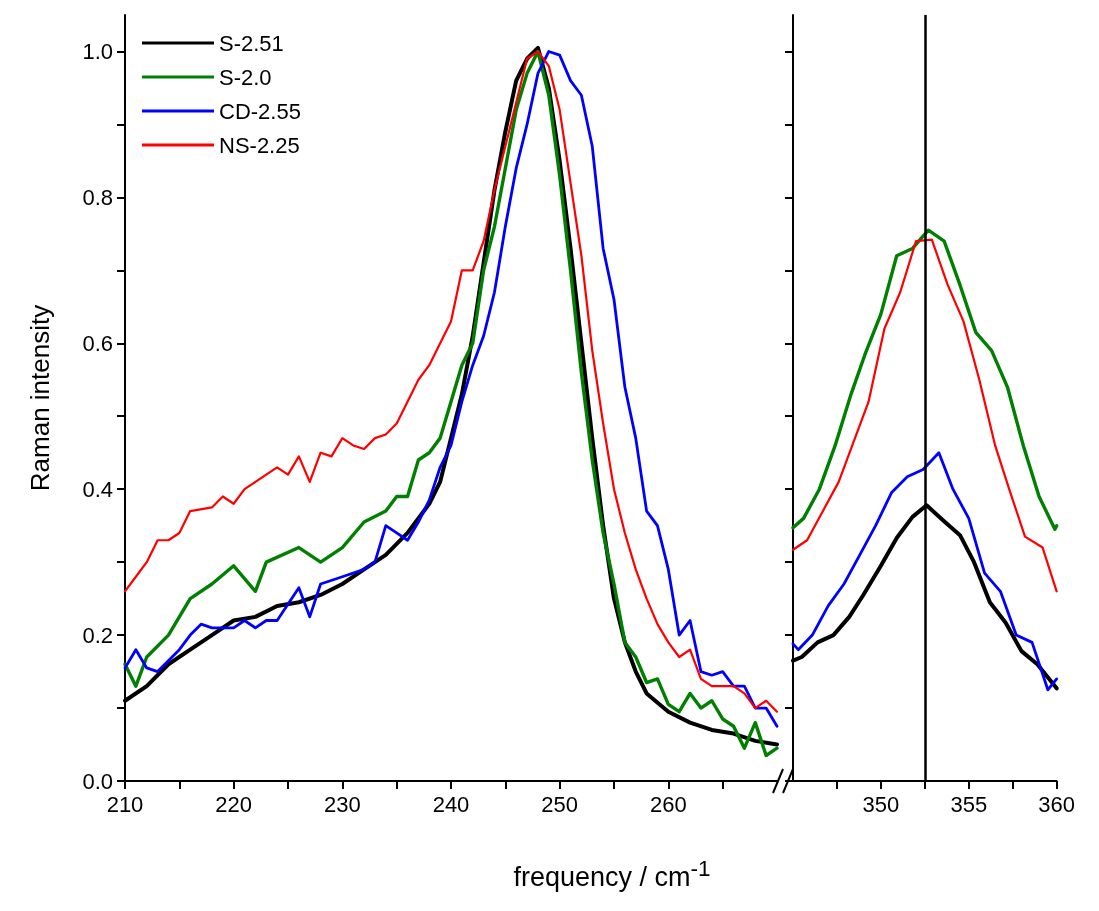 This screenshot has width=1099, height=911. I want to click on y-tick-label: 0.6, so click(97, 343).